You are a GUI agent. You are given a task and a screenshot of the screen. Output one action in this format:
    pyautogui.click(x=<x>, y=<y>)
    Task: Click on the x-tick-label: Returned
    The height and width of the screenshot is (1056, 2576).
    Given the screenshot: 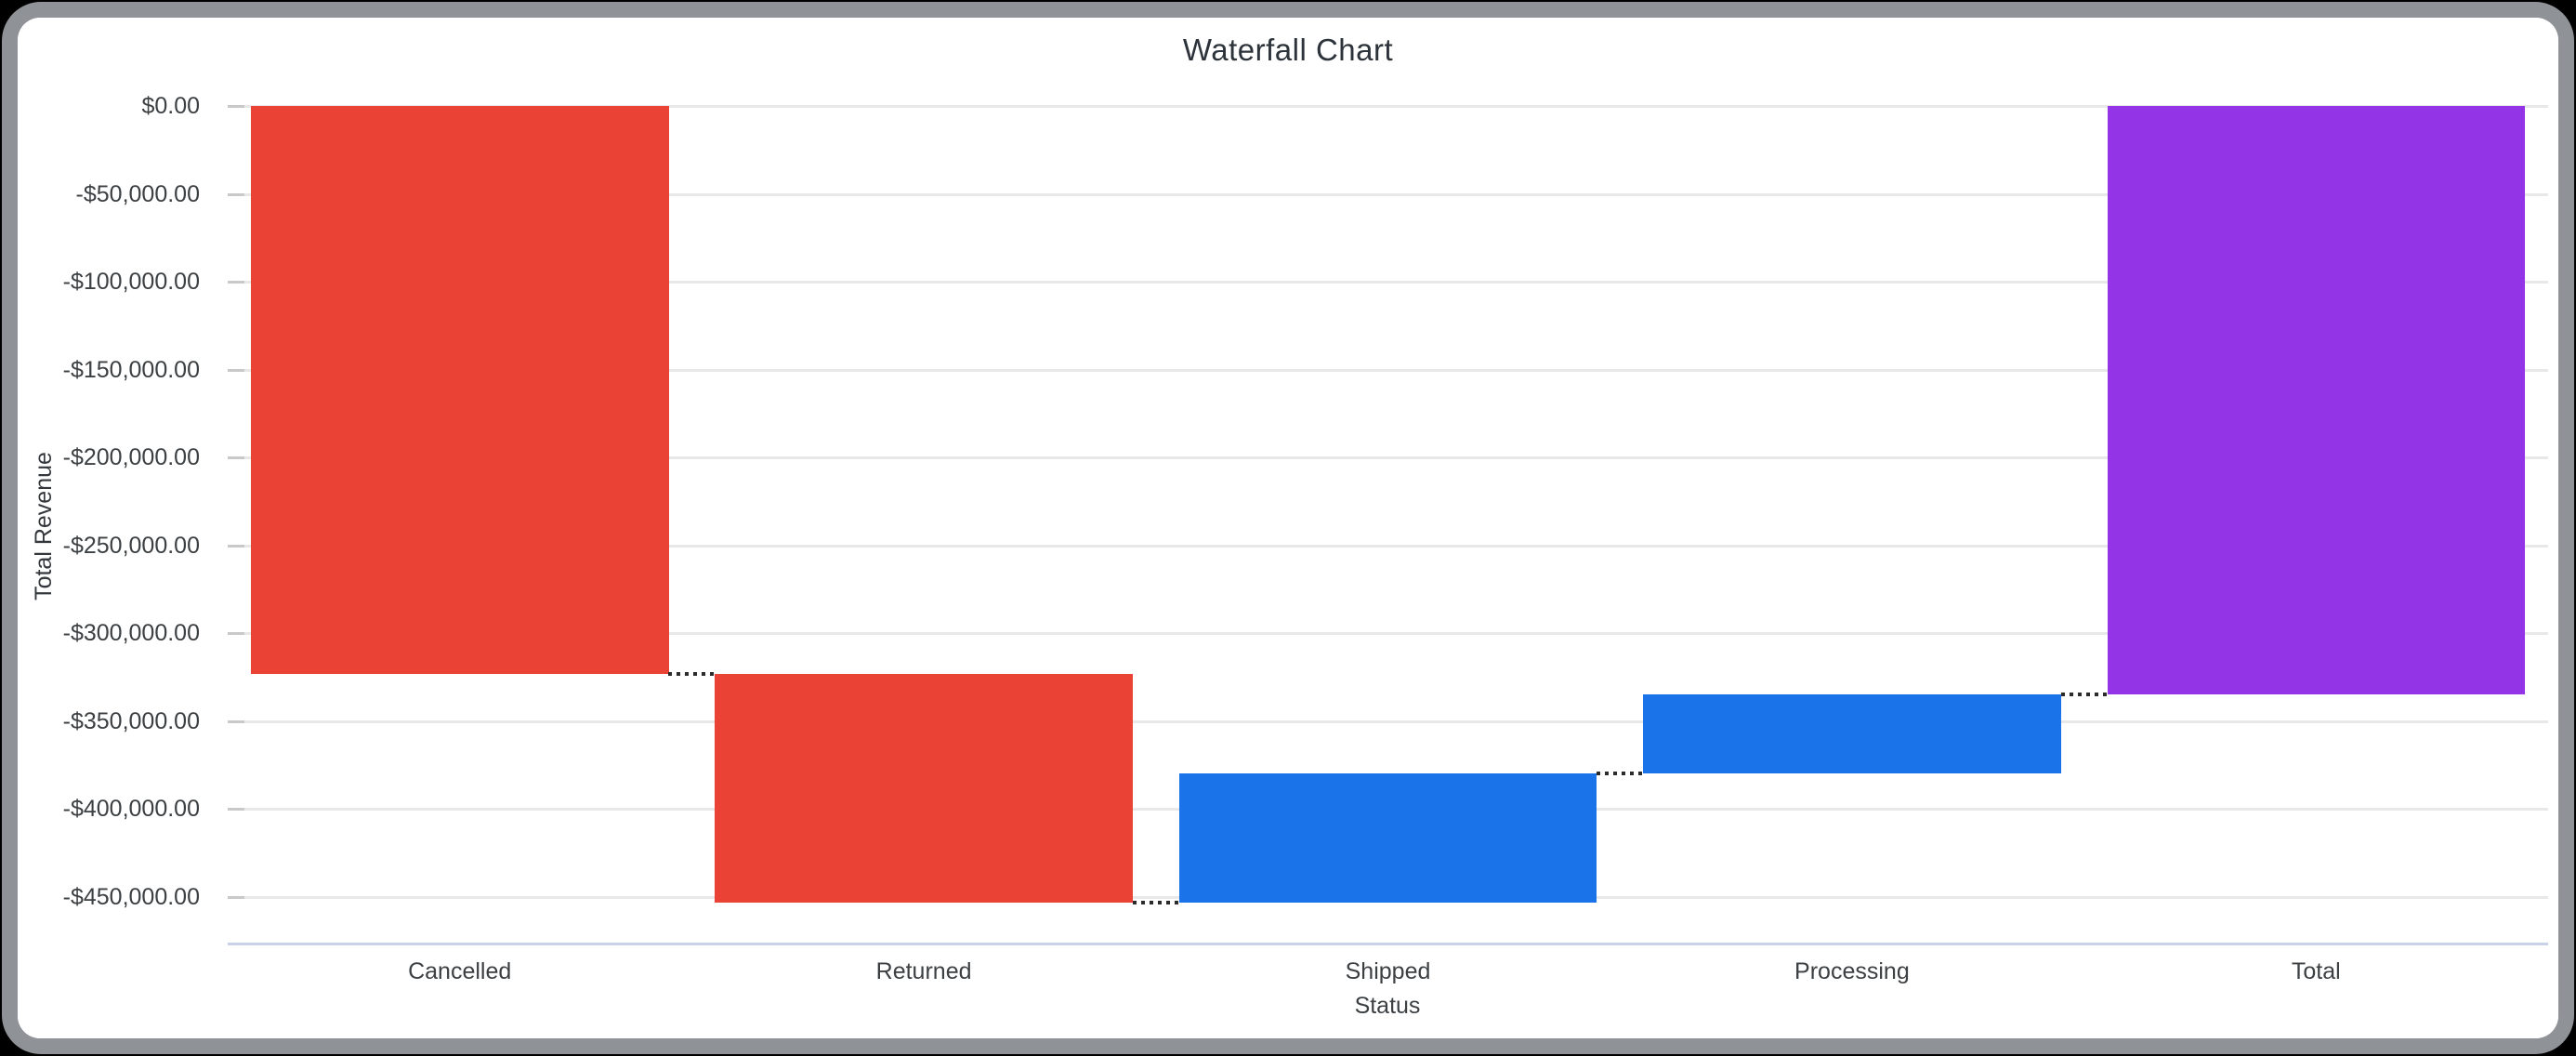 What is the action you would take?
    pyautogui.click(x=923, y=971)
    